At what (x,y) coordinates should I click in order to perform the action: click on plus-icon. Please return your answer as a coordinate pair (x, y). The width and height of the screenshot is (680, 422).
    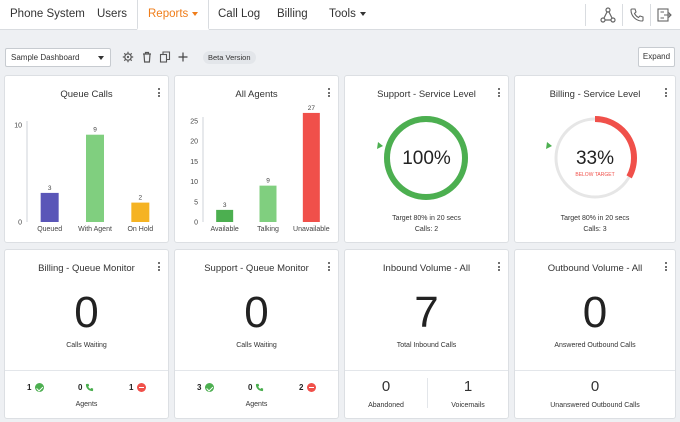
    Looking at the image, I should click on (183, 57).